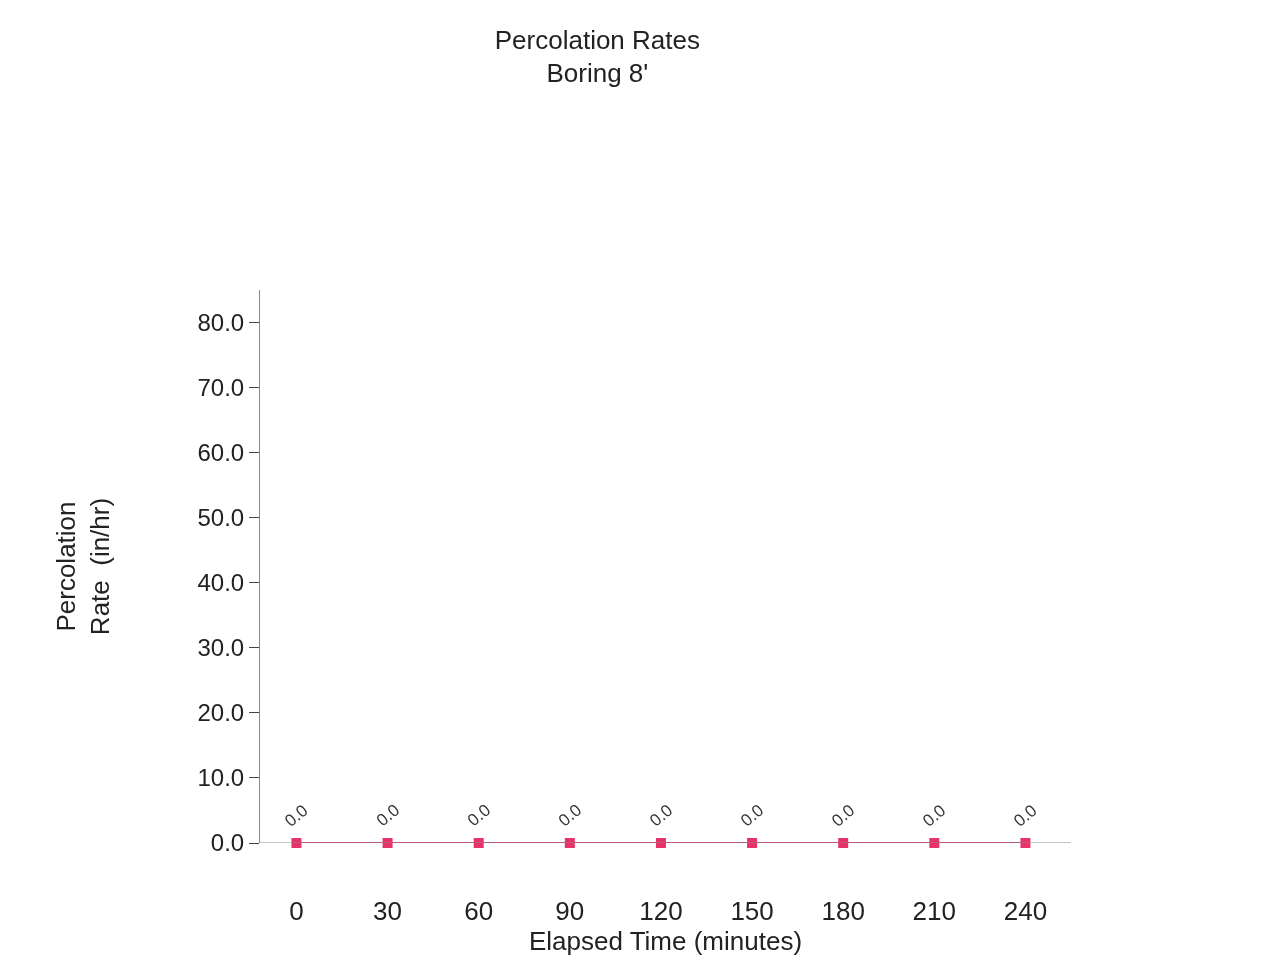 This screenshot has height=973, width=1271. What do you see at coordinates (934, 911) in the screenshot?
I see `x-tick-label: 210` at bounding box center [934, 911].